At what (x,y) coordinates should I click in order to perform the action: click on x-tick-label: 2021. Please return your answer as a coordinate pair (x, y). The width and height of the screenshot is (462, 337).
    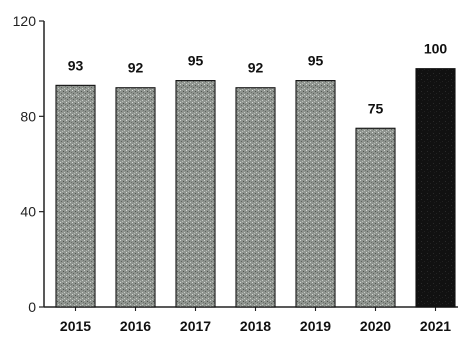
    Looking at the image, I should click on (435, 326).